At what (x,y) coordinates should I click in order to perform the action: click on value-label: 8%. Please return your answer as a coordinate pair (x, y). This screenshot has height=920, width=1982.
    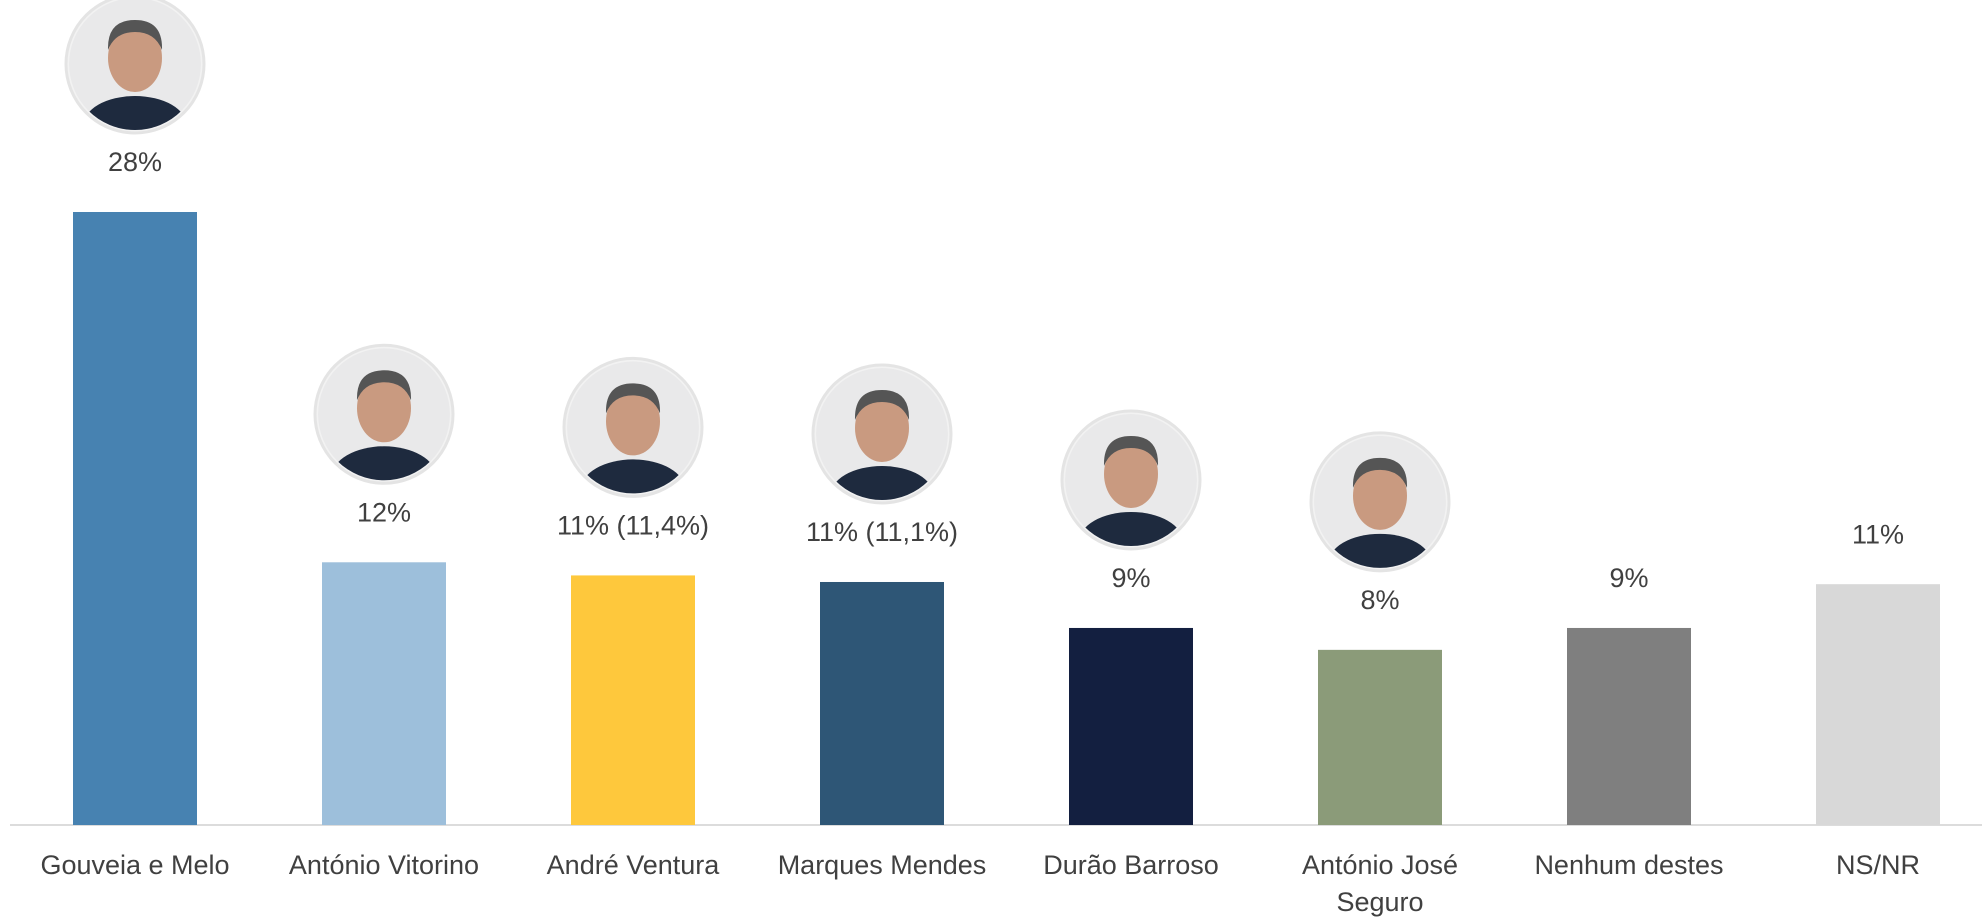
    Looking at the image, I should click on (1379, 600).